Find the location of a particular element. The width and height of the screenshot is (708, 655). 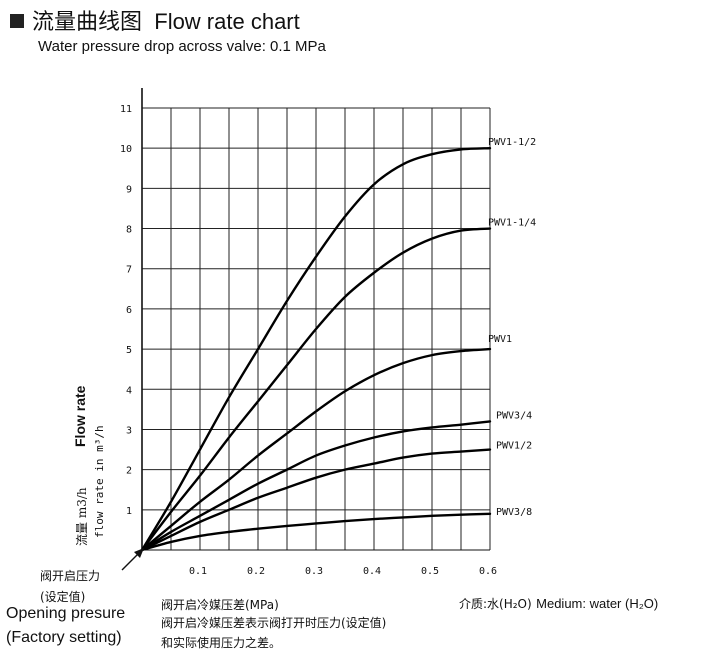

arrow-head-icon is located at coordinates (139, 553).